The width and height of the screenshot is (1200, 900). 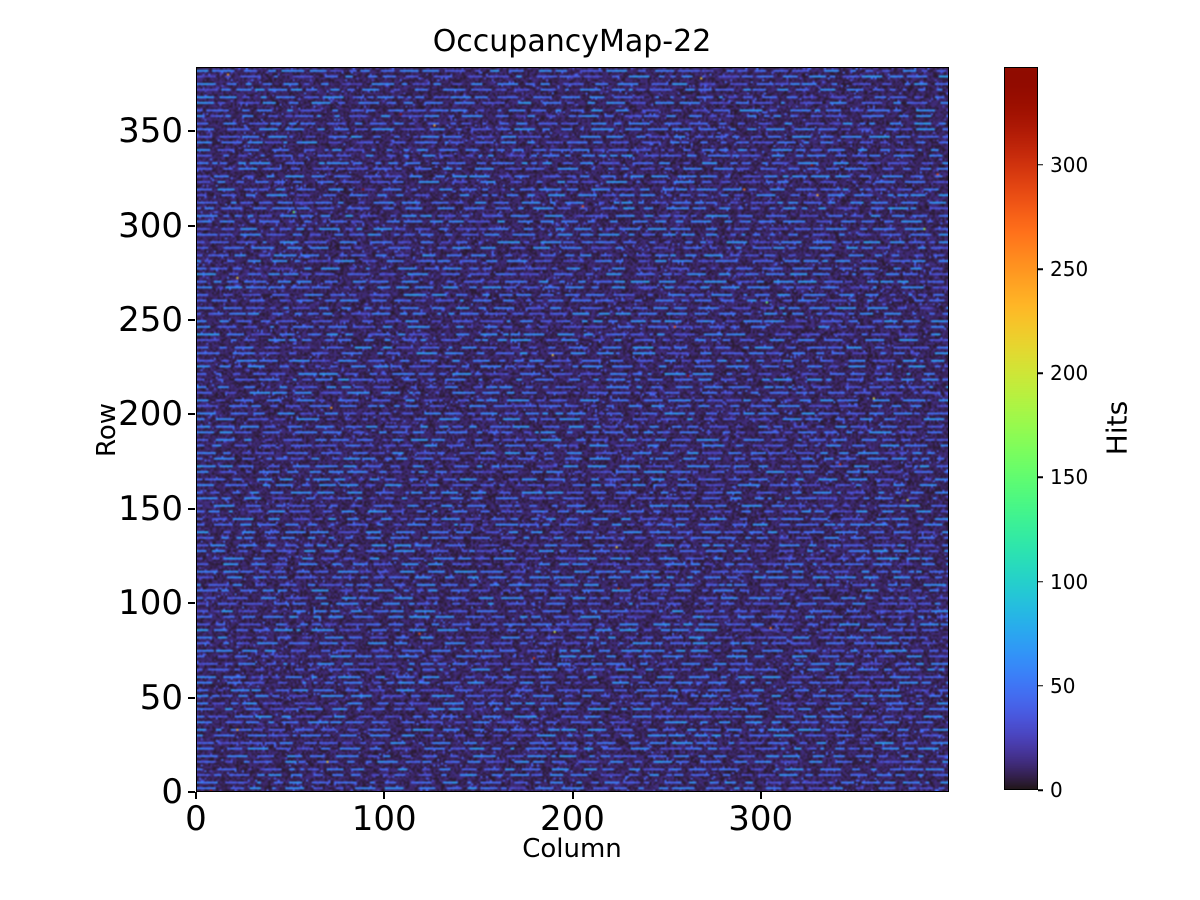 What do you see at coordinates (572, 41) in the screenshot?
I see `chart-title: OccupancyMap-22` at bounding box center [572, 41].